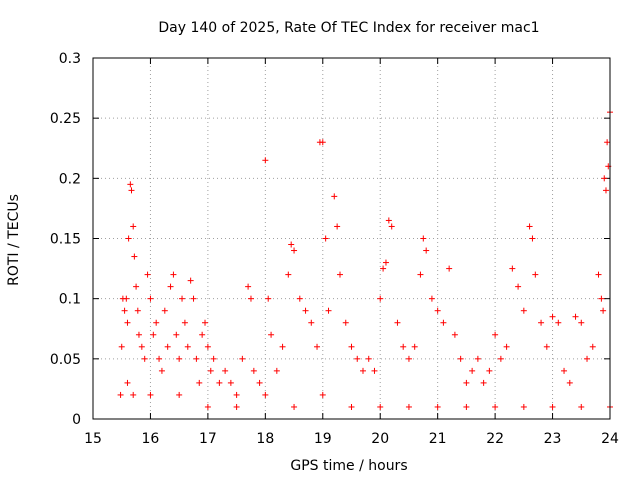 This screenshot has height=480, width=640. I want to click on x-tick-label: 17, so click(208, 439).